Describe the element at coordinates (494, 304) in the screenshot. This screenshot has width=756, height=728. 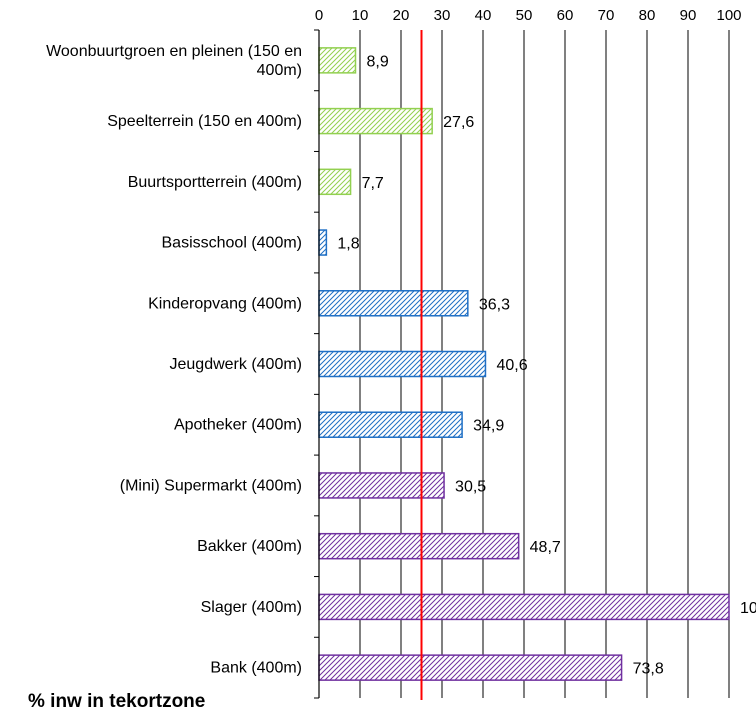
I see `data-label: 36,3` at that location.